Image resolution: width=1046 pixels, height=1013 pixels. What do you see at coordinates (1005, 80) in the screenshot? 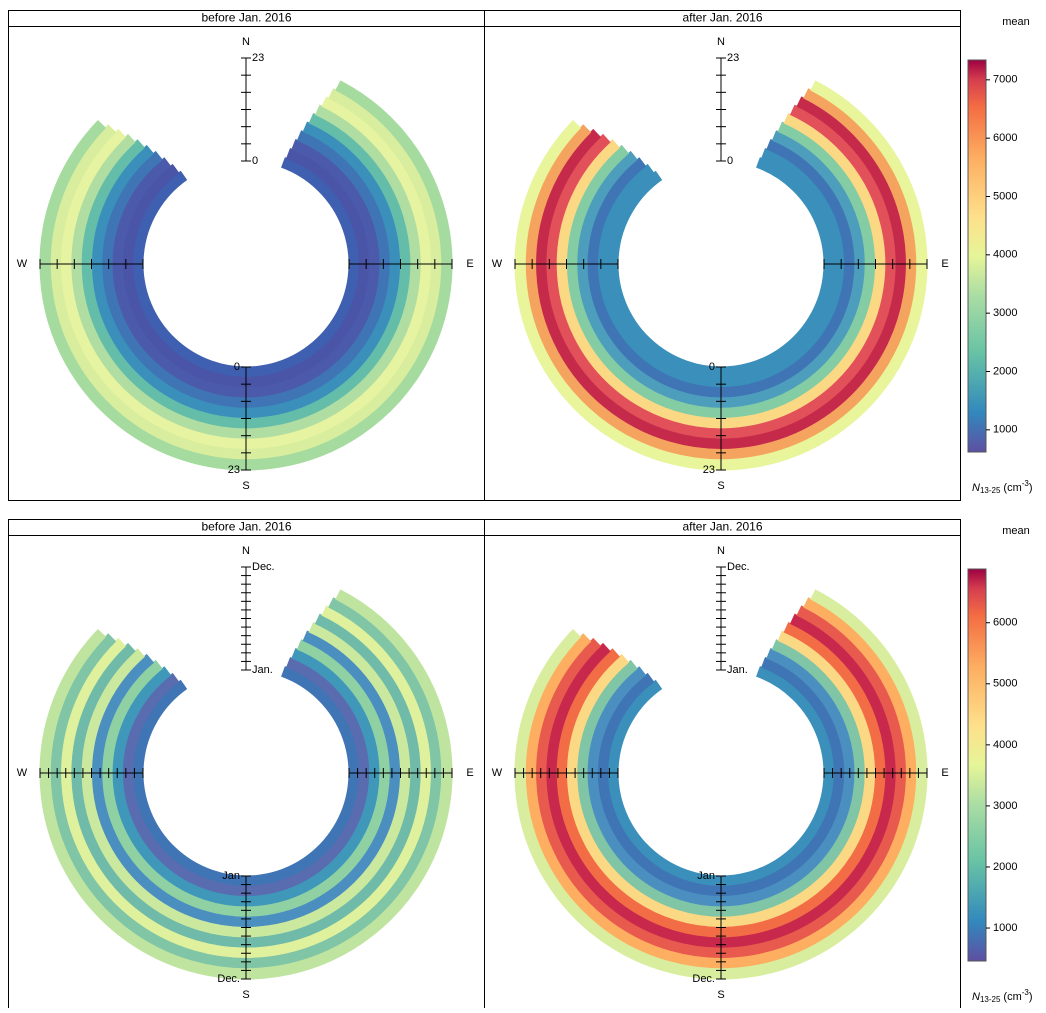
I see `colorbar-tick-label: 7000` at bounding box center [1005, 80].